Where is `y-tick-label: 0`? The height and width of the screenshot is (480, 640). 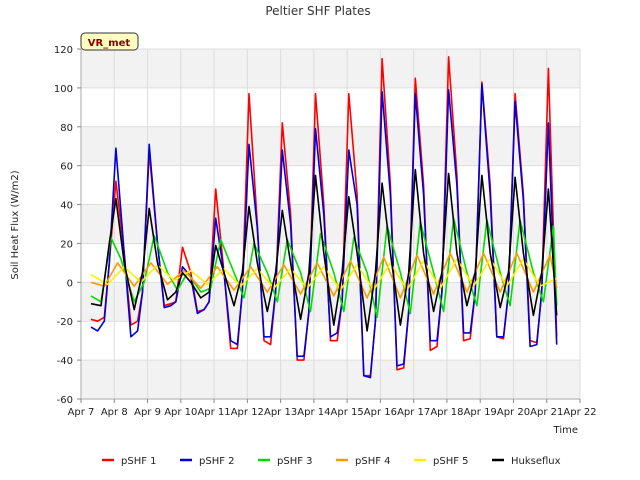 y-tick-label: 0 is located at coordinates (70, 283).